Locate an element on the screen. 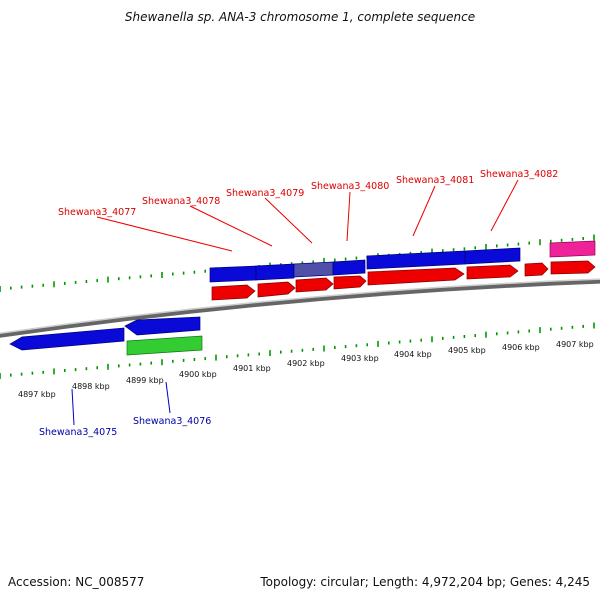 The width and height of the screenshot is (600, 600). gene-label-forward: Shewana3_4078 is located at coordinates (181, 201).